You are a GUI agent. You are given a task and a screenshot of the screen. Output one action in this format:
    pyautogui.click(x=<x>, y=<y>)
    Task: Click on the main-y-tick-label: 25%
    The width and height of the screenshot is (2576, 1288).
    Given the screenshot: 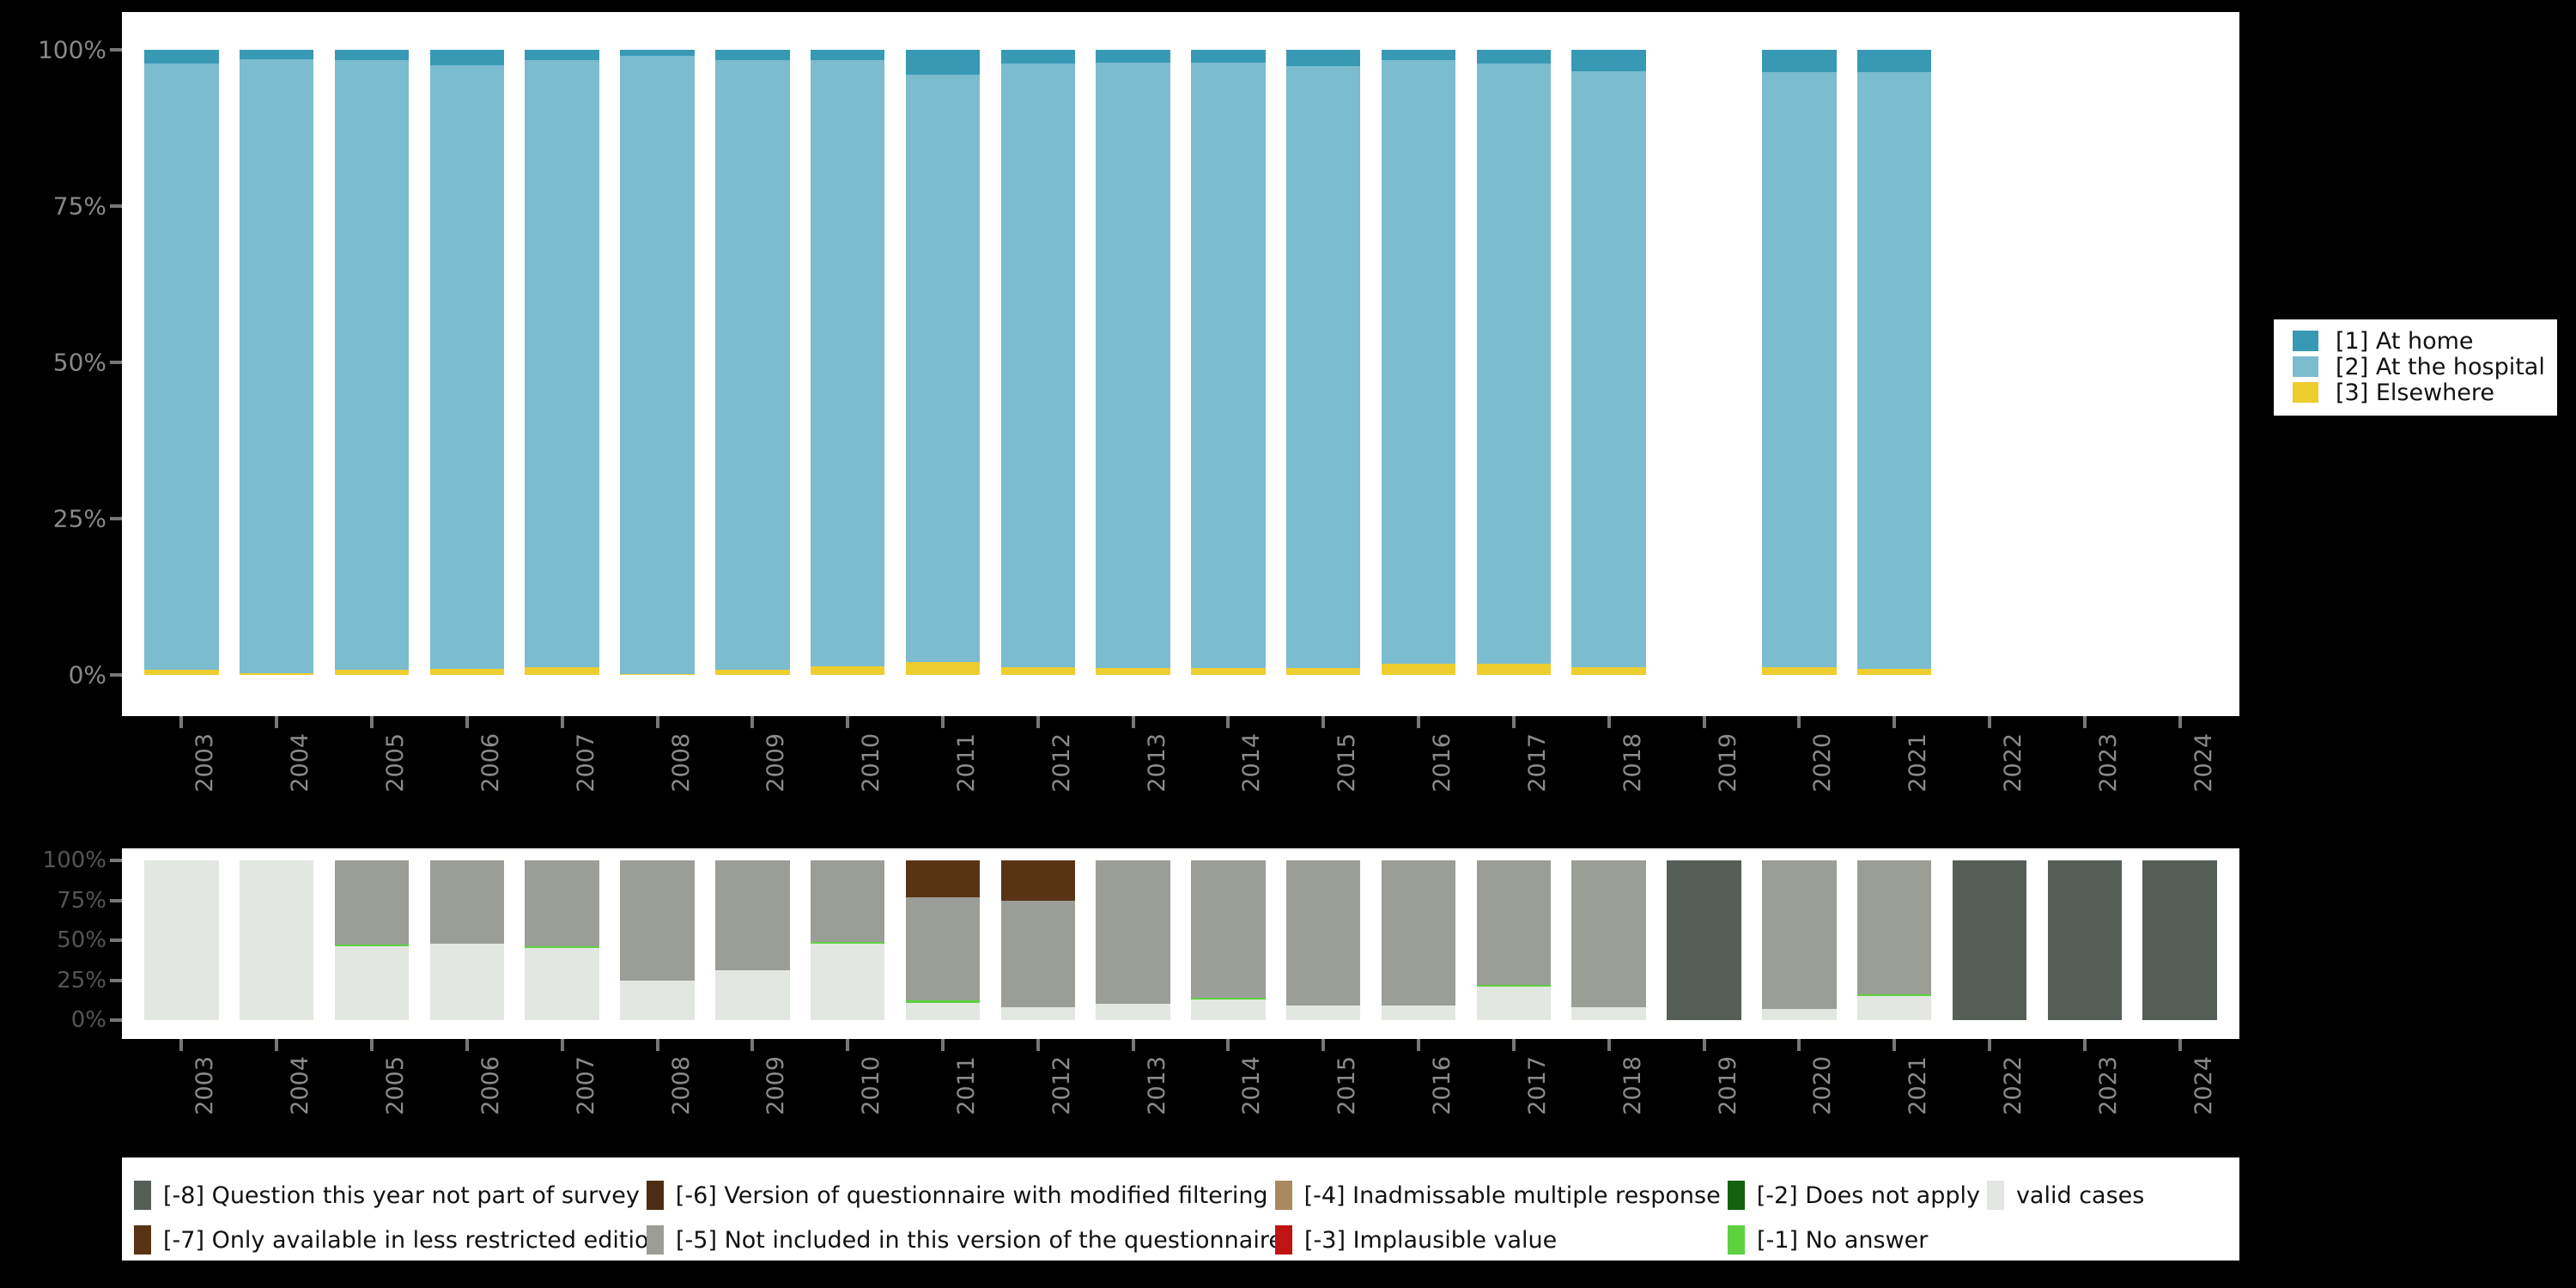 What is the action you would take?
    pyautogui.click(x=79, y=519)
    